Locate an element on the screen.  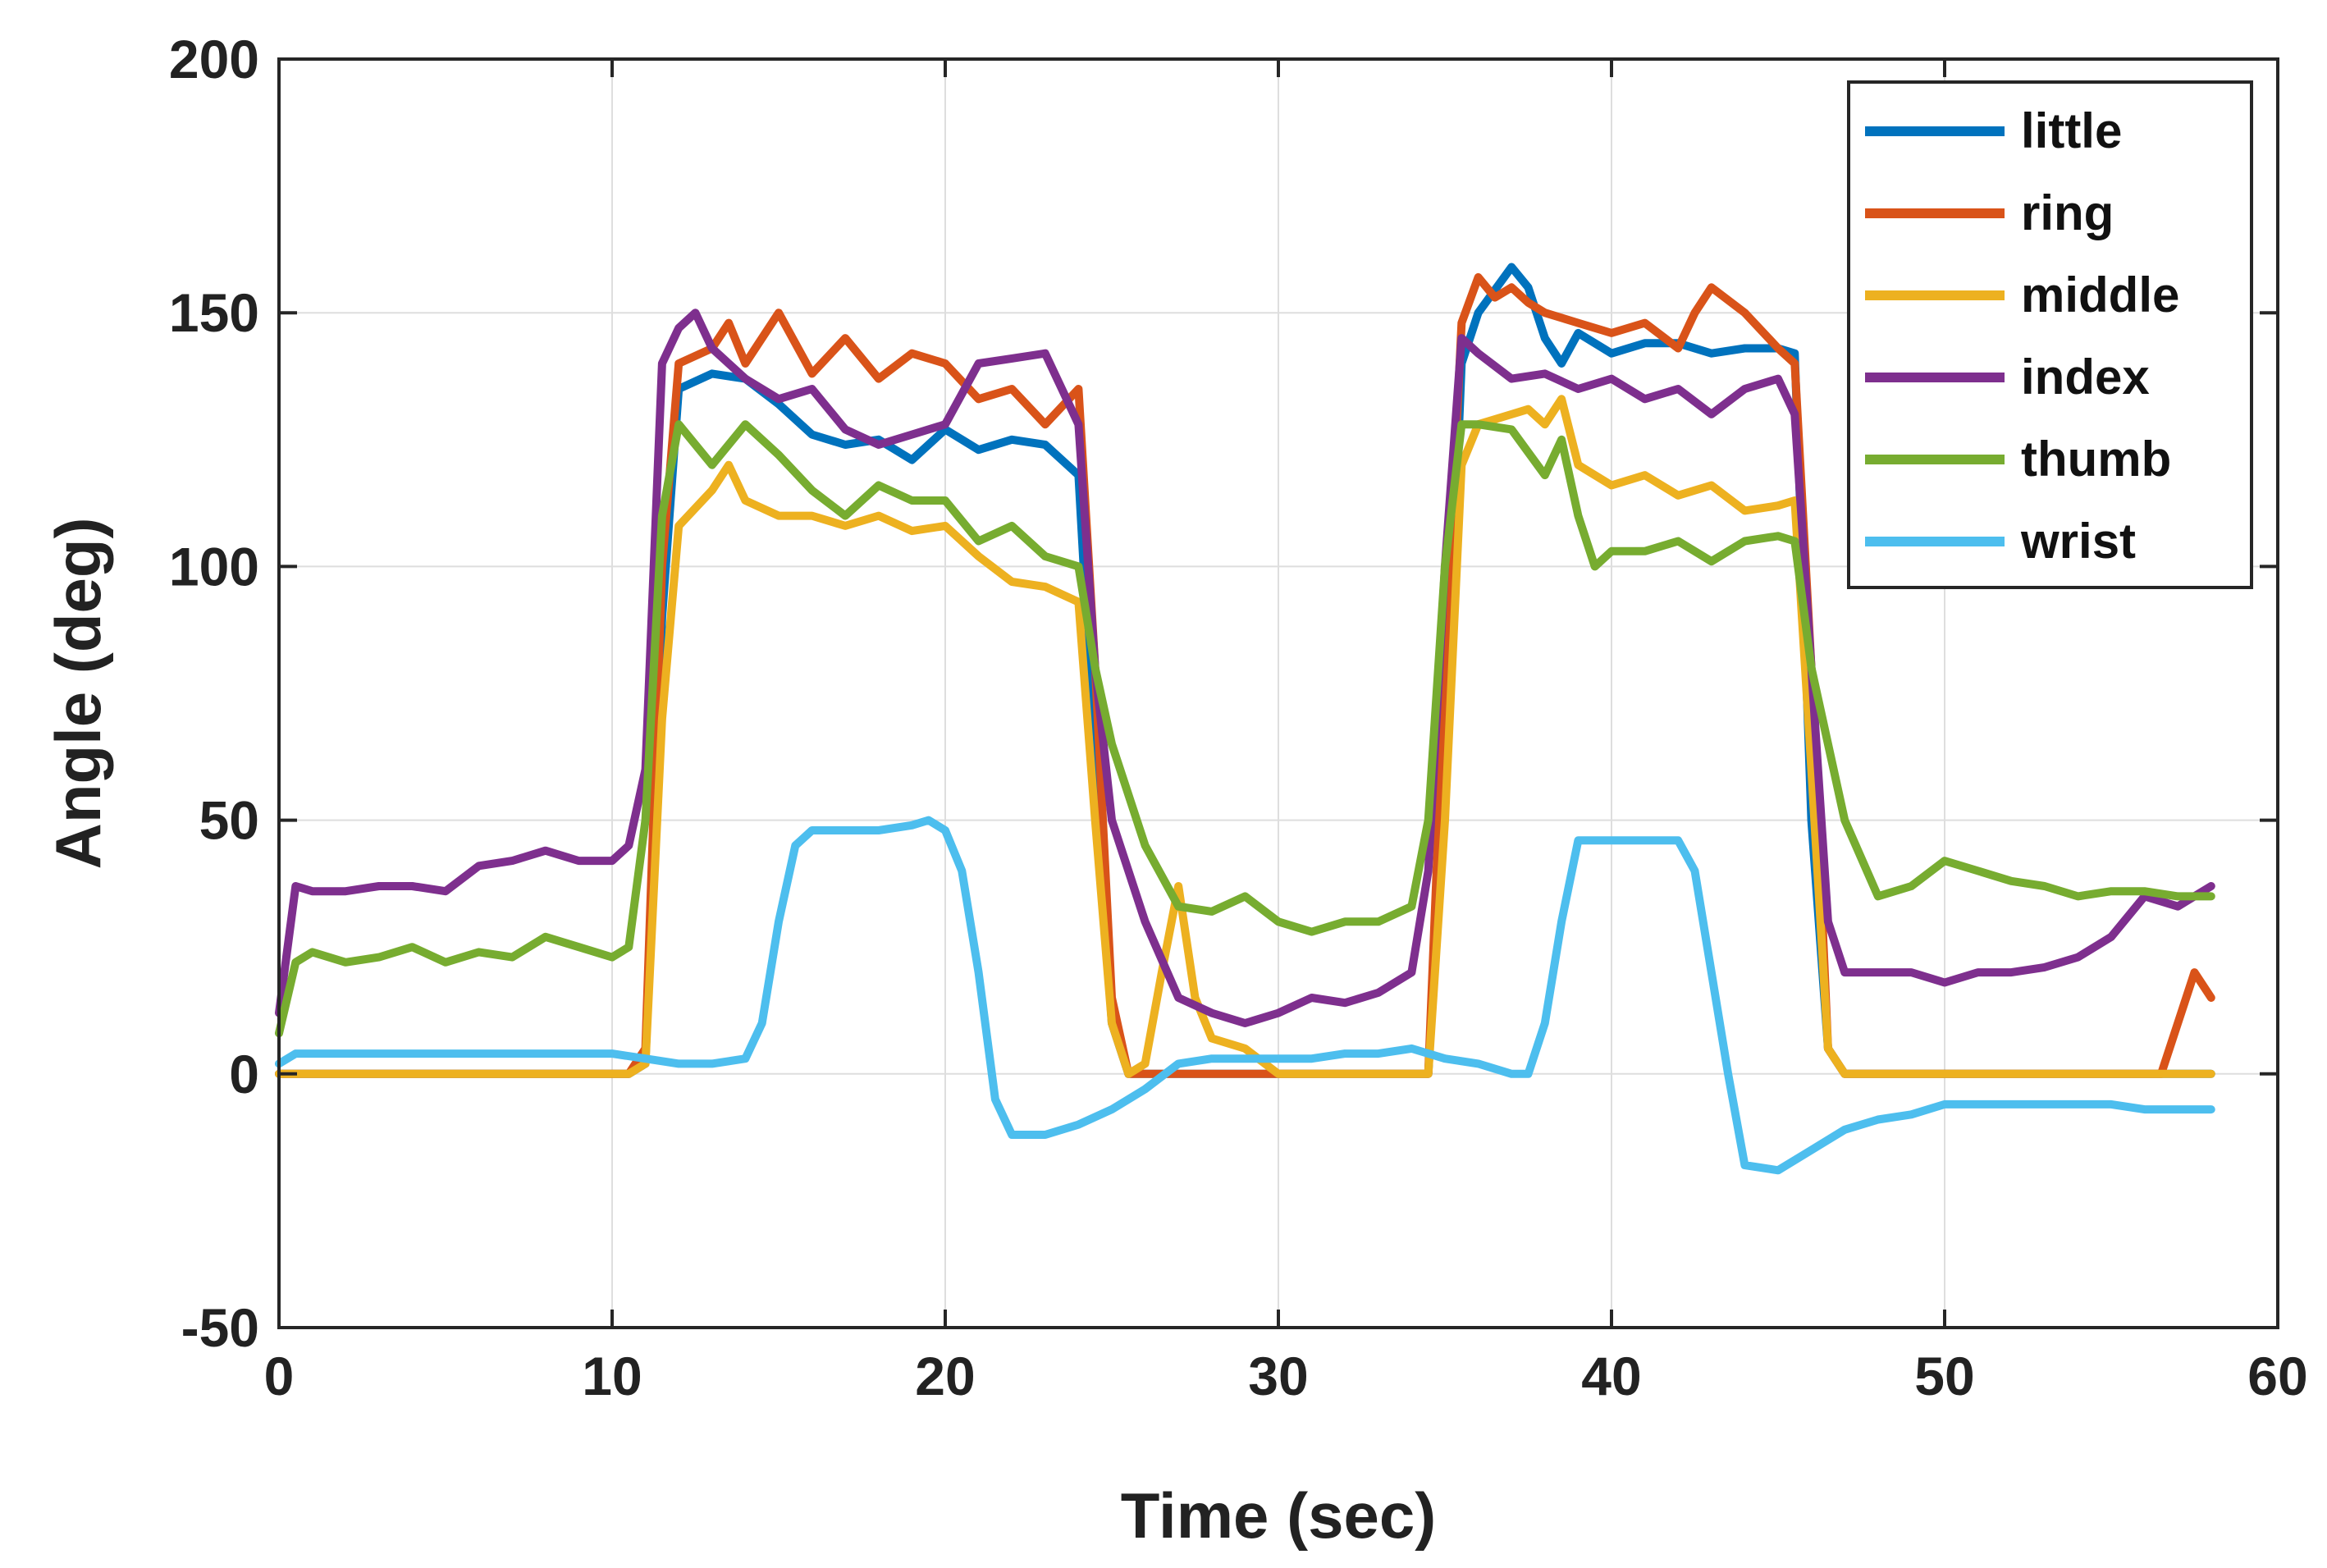
x-tick-label: 20 is located at coordinates (945, 1376).